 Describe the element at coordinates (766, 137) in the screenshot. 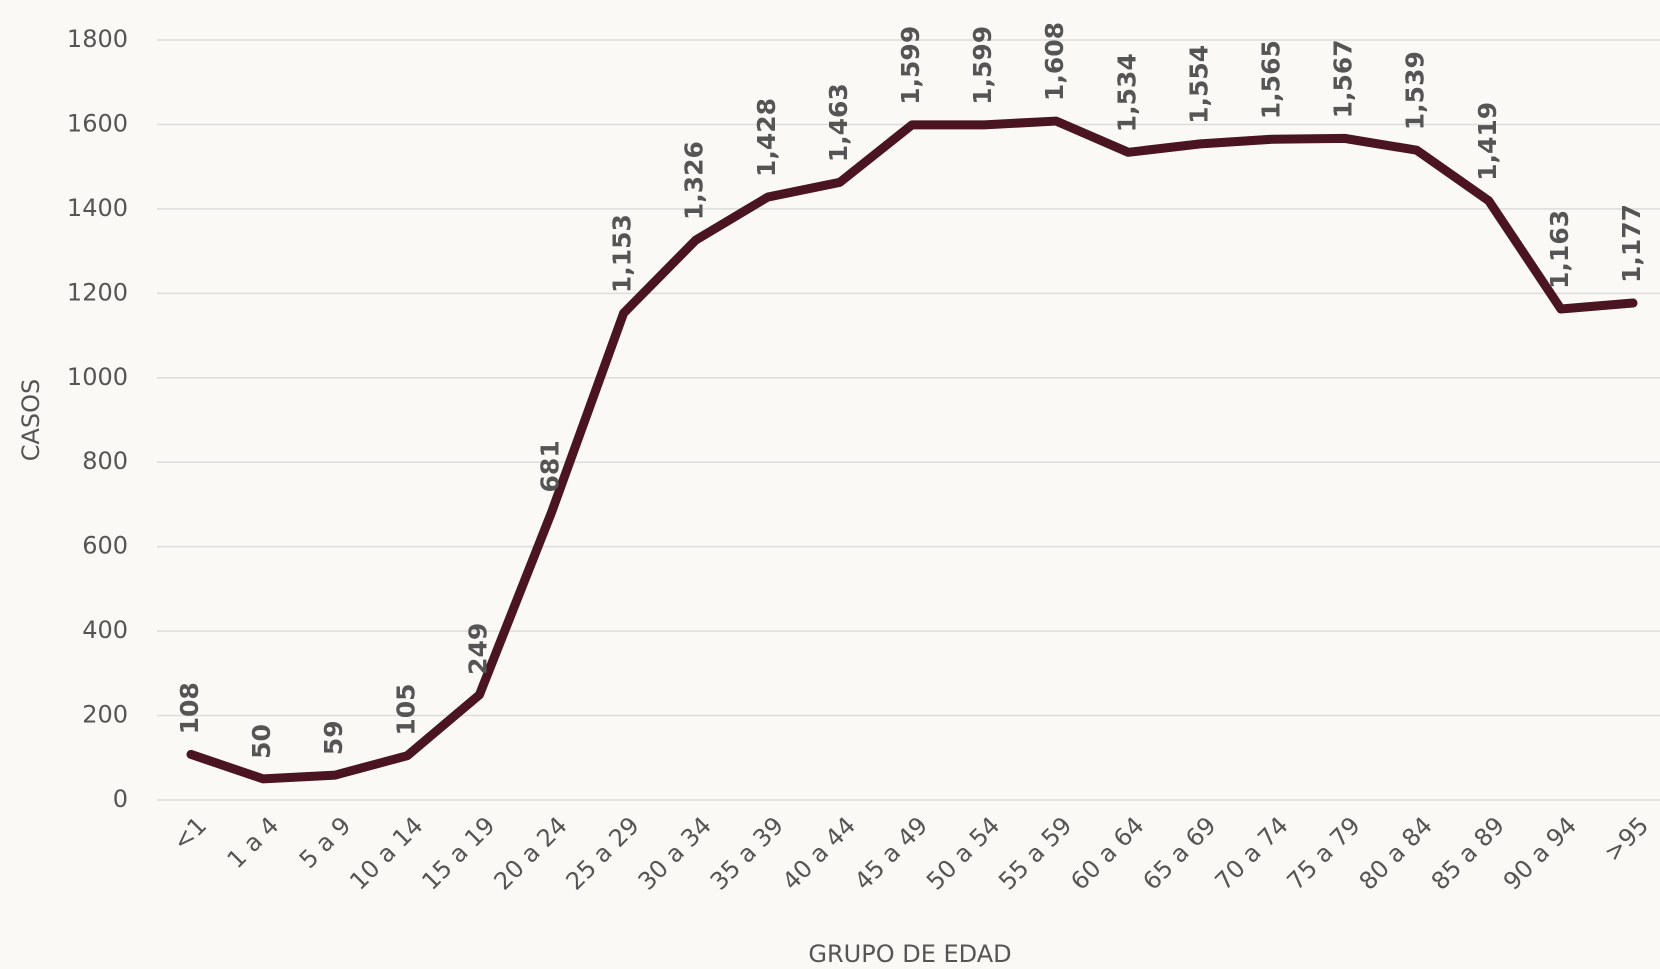

I see `data-label: 1,428` at that location.